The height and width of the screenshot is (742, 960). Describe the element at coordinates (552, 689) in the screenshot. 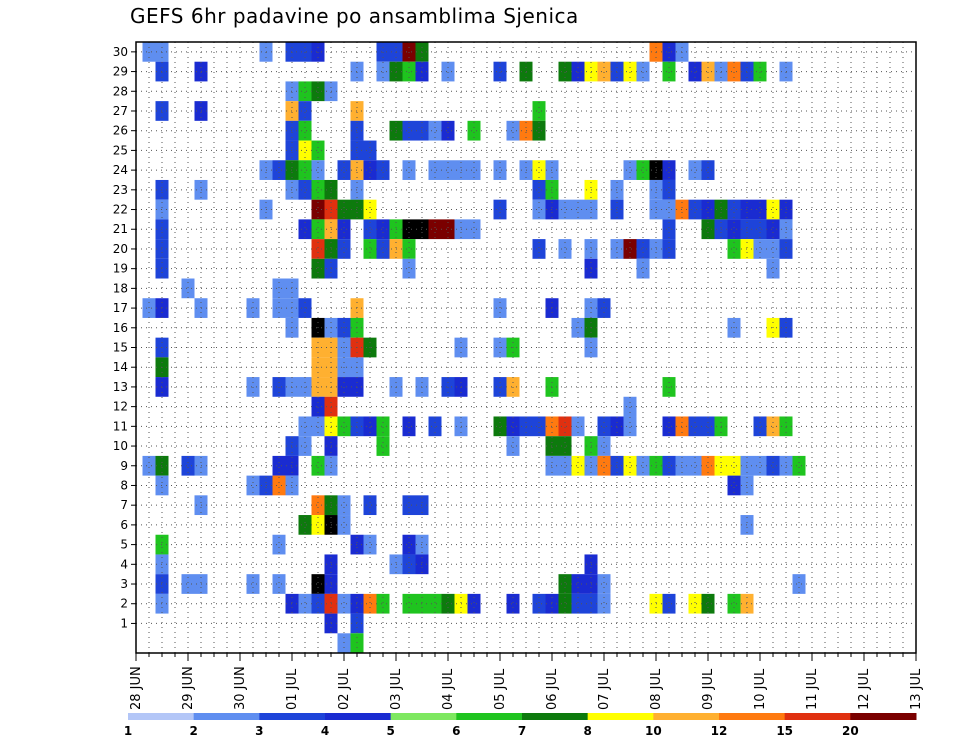

I see `x-tick-label: 06 JUL` at that location.